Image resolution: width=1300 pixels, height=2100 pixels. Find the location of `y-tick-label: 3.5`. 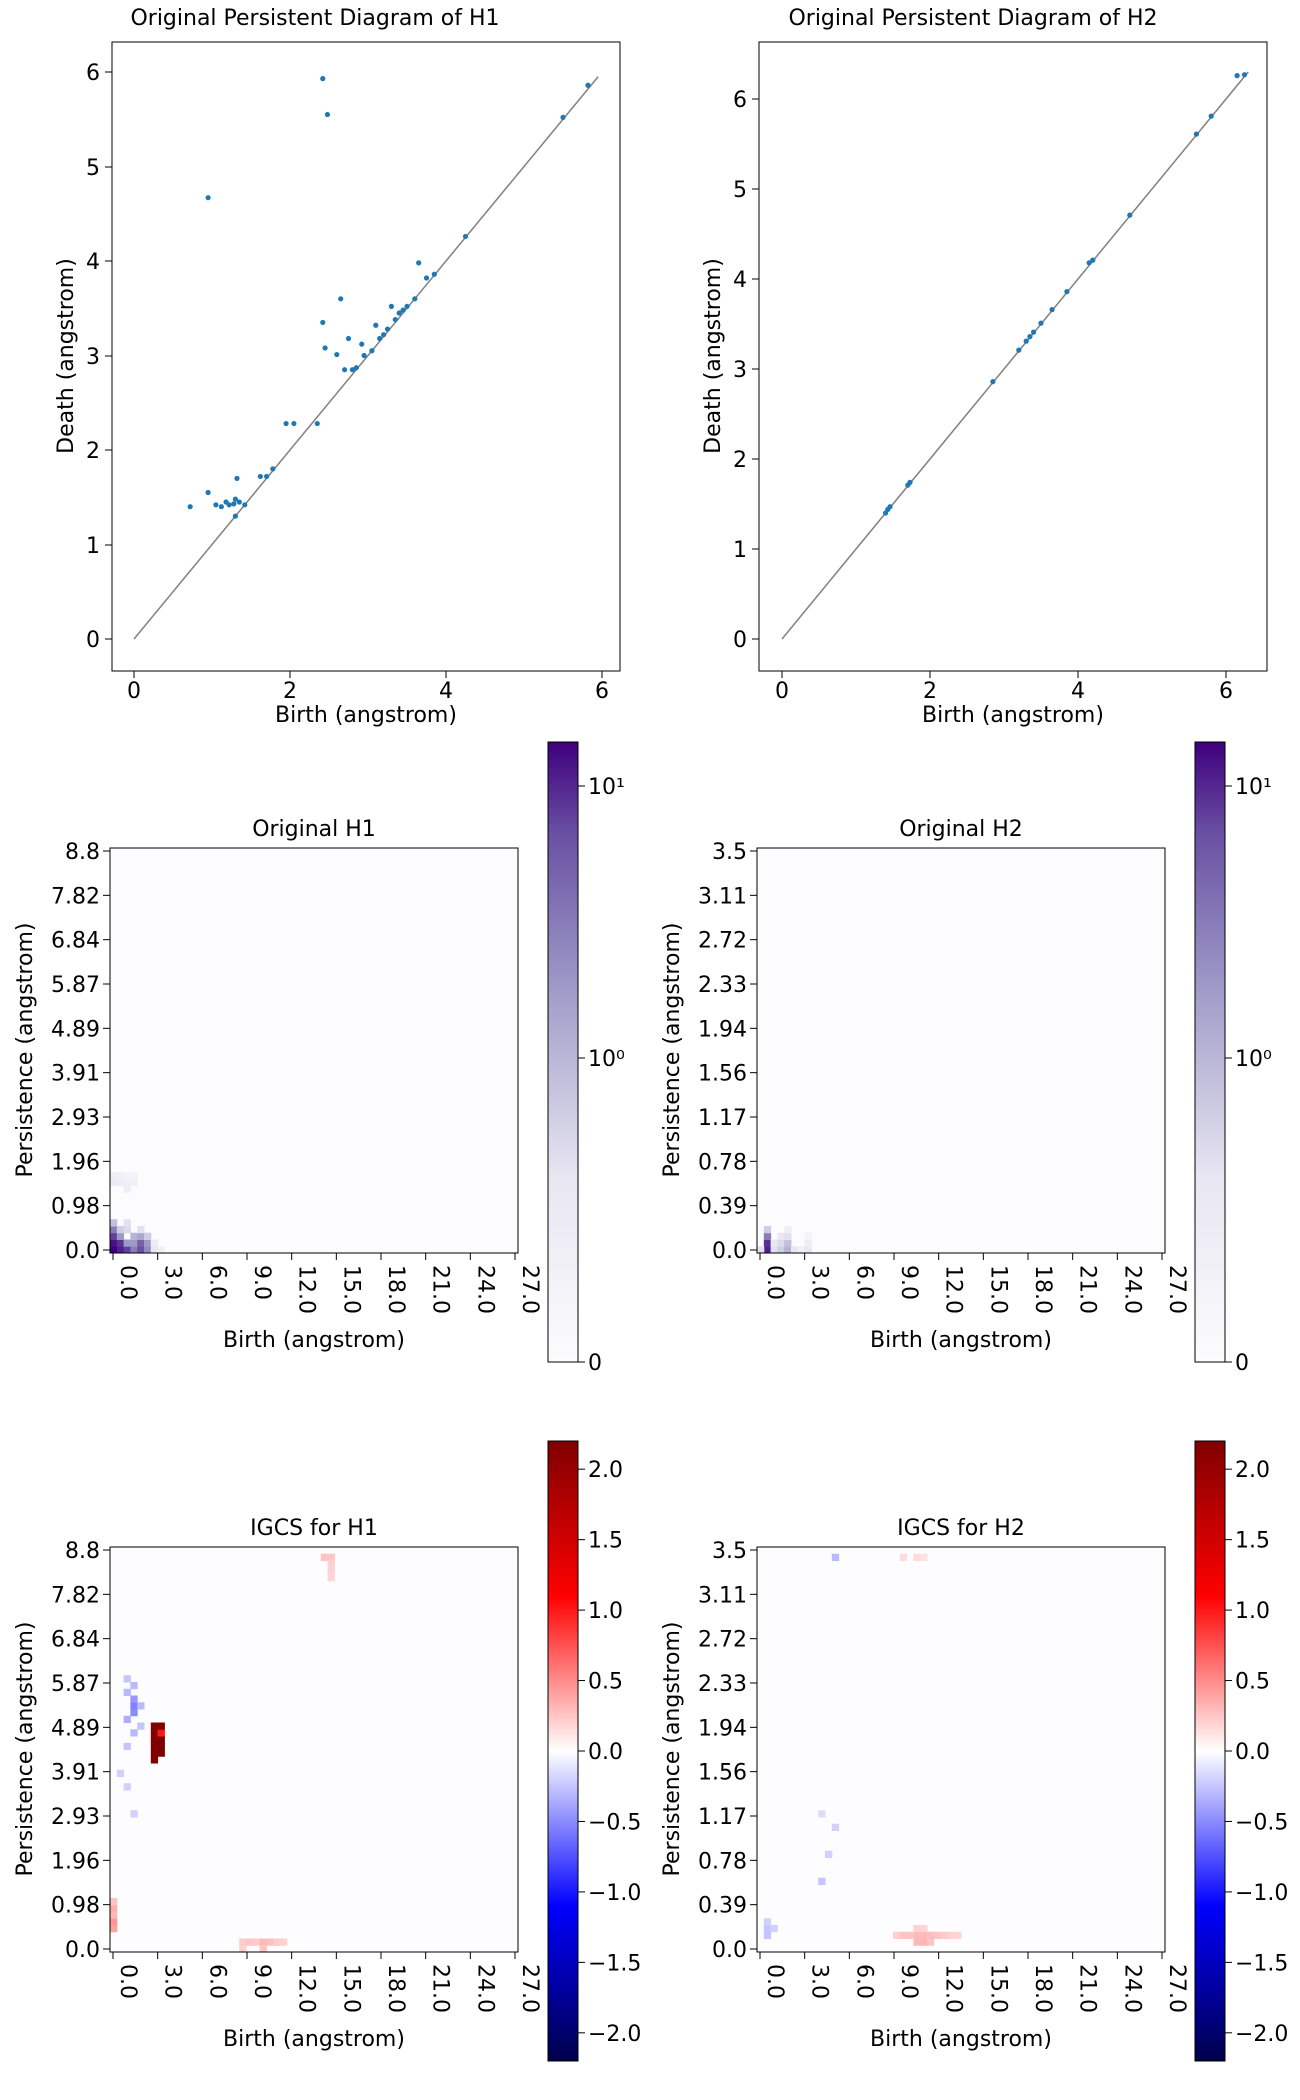

y-tick-label: 3.5 is located at coordinates (729, 852).